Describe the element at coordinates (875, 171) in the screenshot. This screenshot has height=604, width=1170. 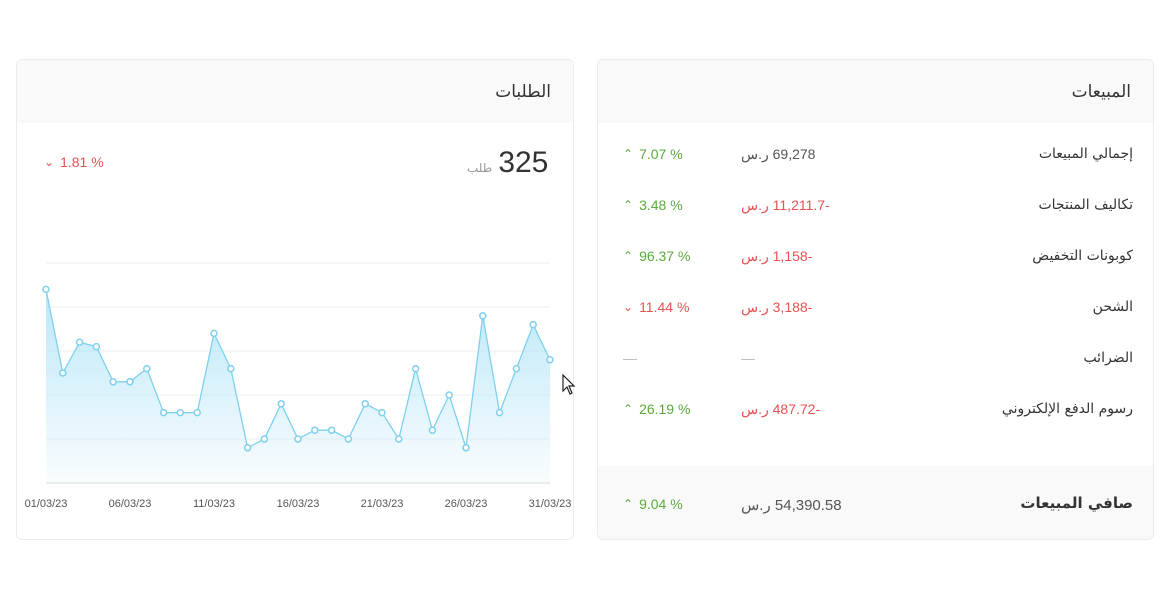
I see `sales-row: إجمالي المبيعات 69,278 ر.س ⌃ 7.07 %` at that location.